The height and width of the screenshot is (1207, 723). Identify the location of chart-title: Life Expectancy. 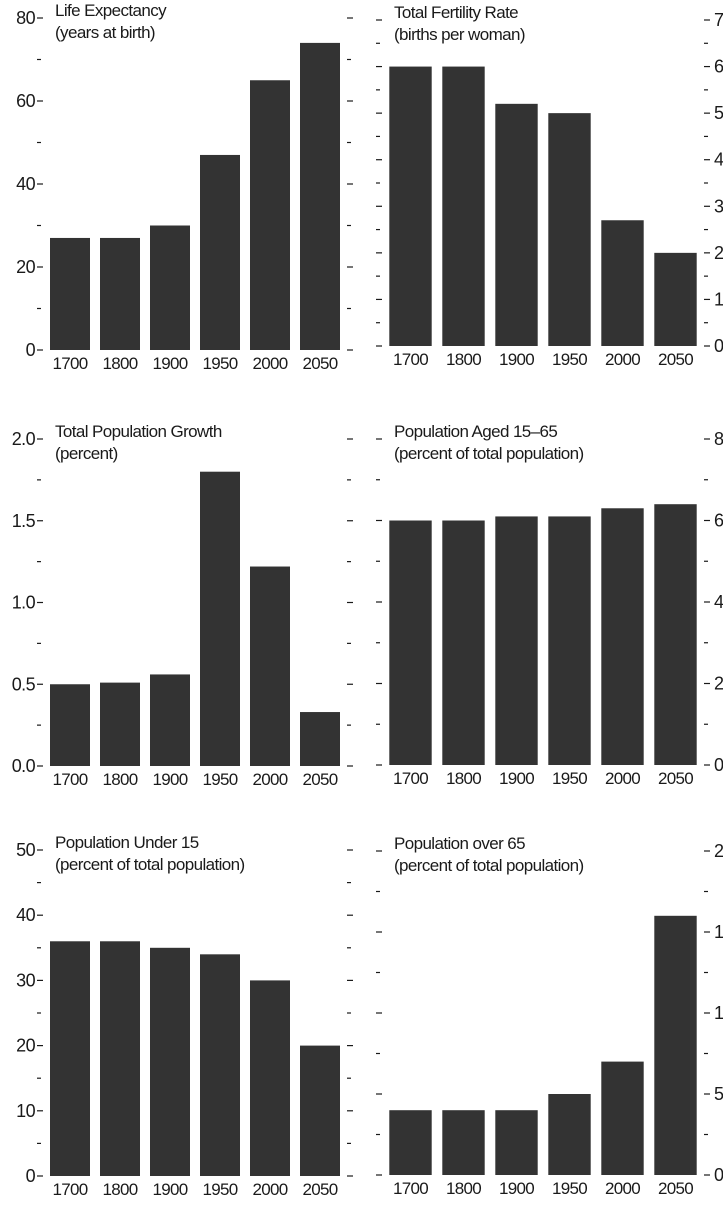
(111, 10).